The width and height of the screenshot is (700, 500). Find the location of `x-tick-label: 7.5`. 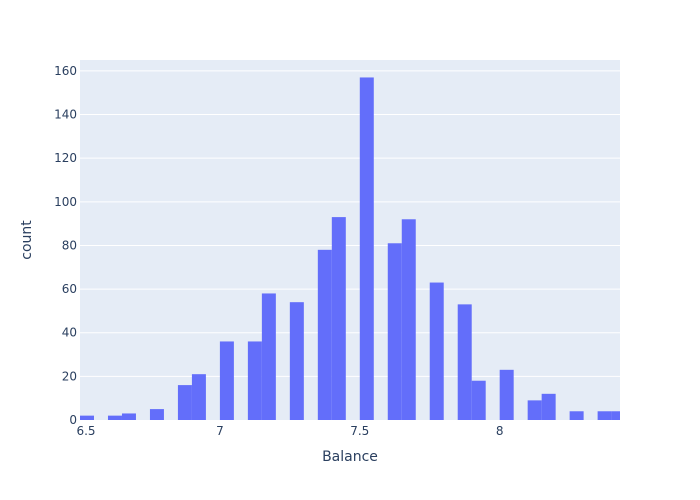

x-tick-label: 7.5 is located at coordinates (359, 431).